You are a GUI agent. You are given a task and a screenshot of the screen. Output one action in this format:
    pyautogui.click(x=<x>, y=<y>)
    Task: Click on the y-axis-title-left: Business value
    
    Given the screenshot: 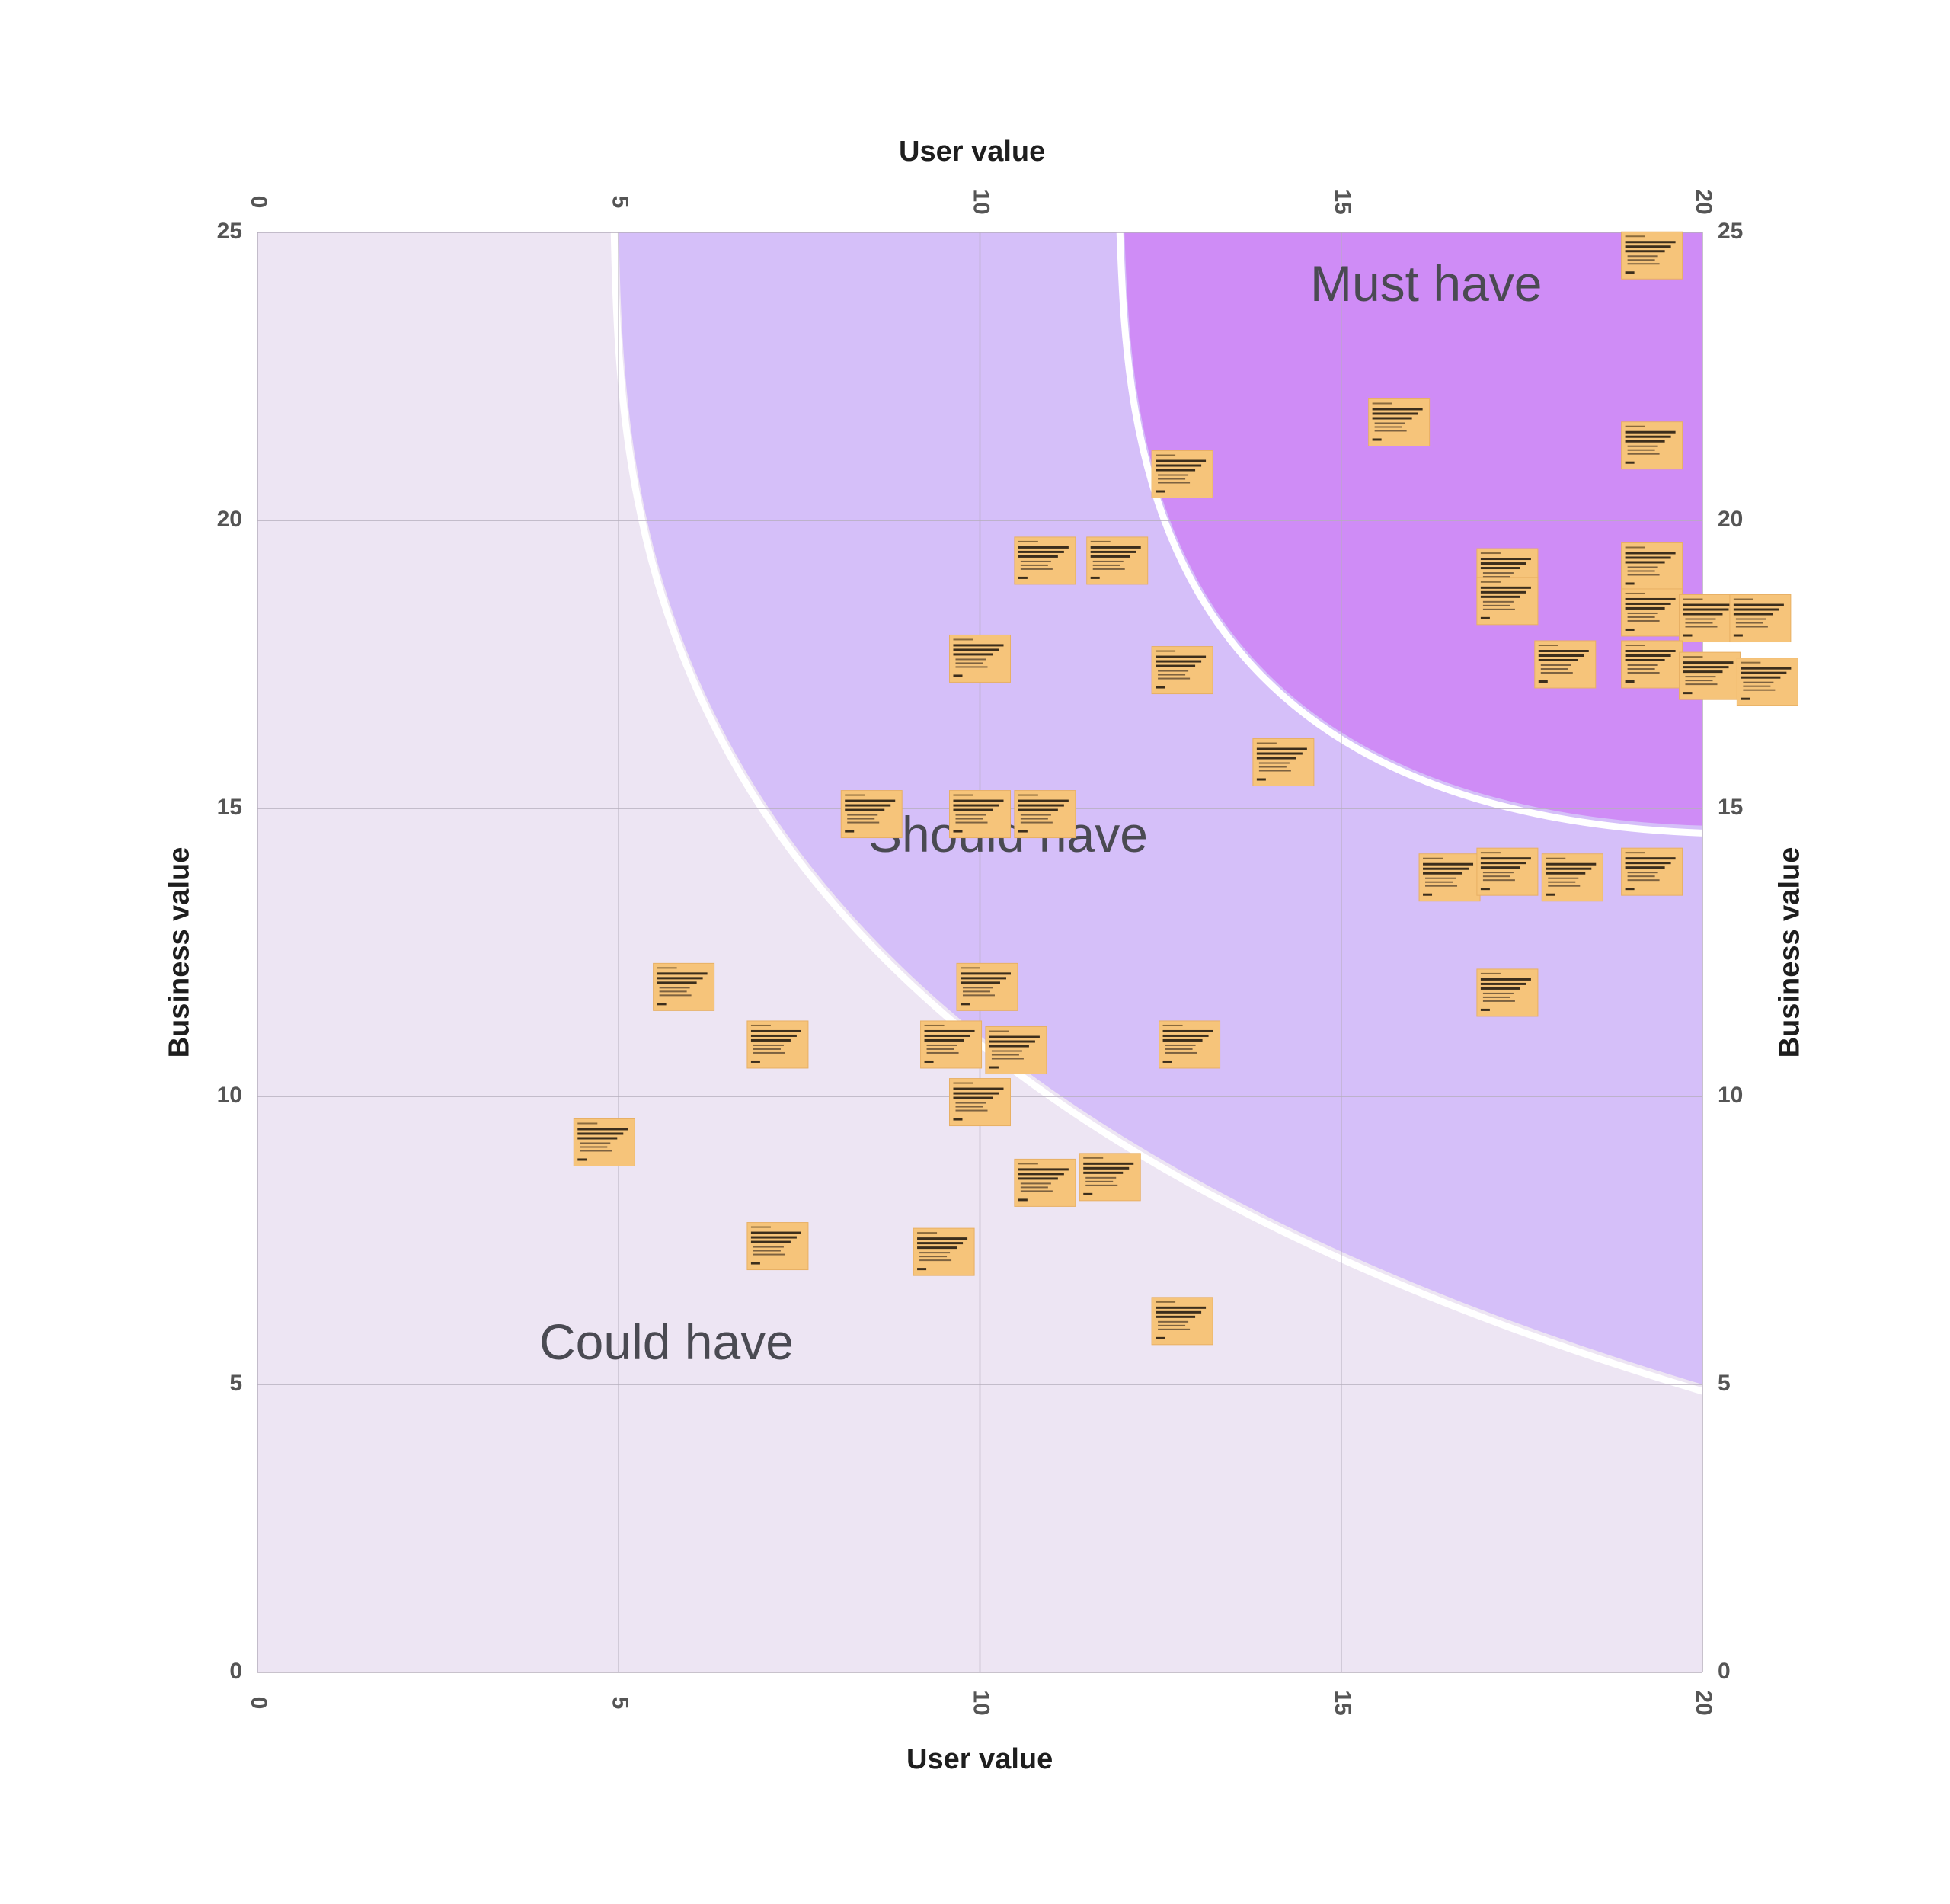 What is the action you would take?
    pyautogui.click(x=179, y=952)
    